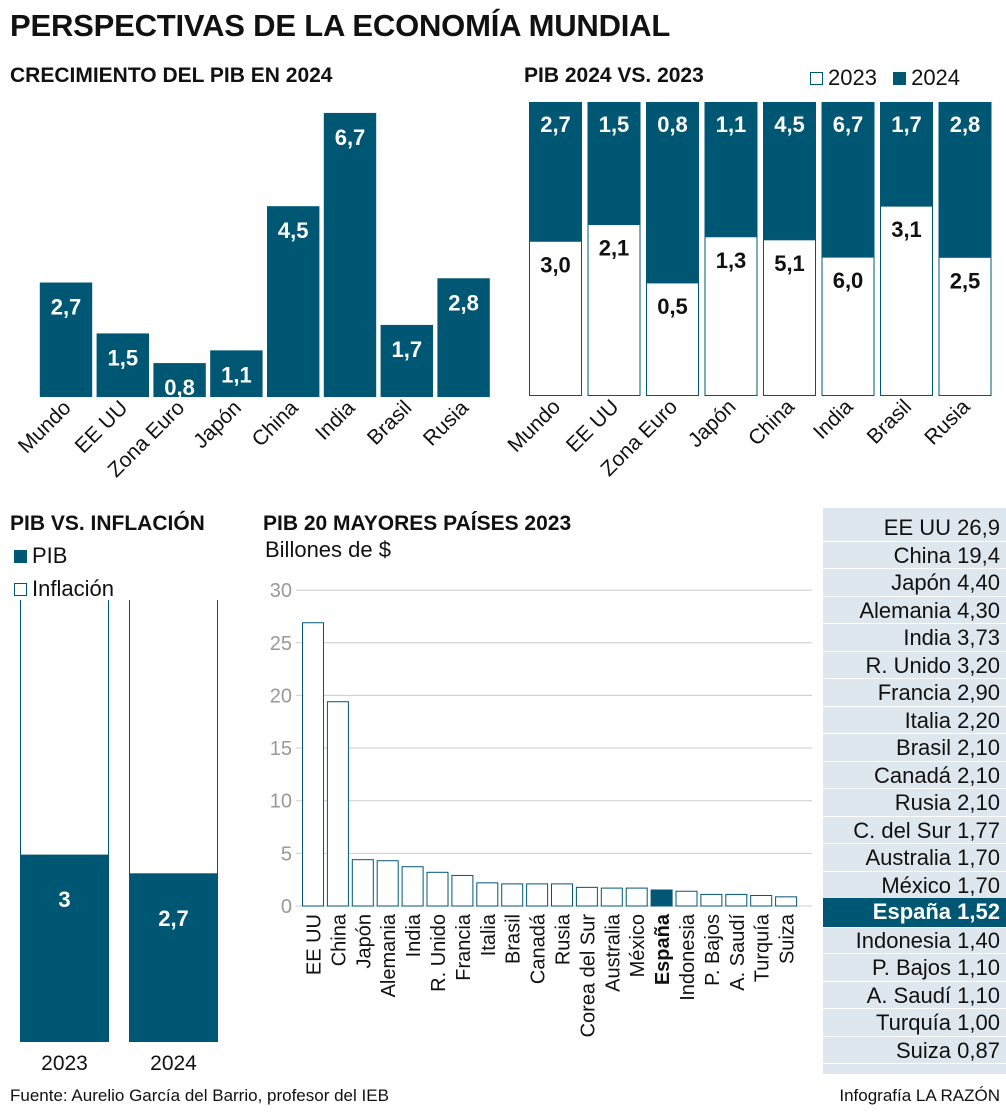 Image resolution: width=1006 pixels, height=1112 pixels. I want to click on vs-label-2024-china: 4,5, so click(789, 124).